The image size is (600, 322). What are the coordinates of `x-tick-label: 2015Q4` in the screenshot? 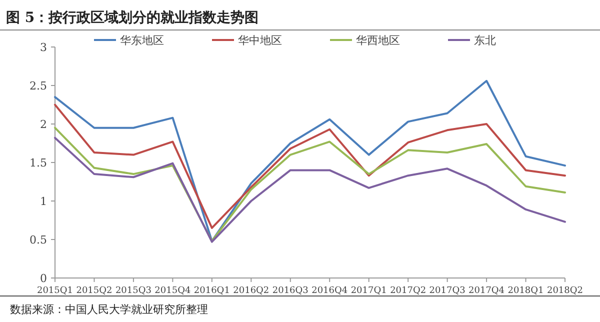 It's located at (172, 291).